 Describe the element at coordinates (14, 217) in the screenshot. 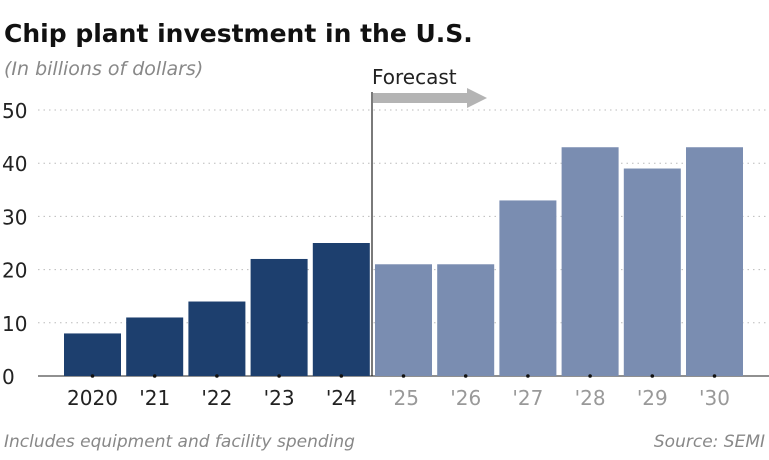

I see `y-tick-label: 30` at that location.